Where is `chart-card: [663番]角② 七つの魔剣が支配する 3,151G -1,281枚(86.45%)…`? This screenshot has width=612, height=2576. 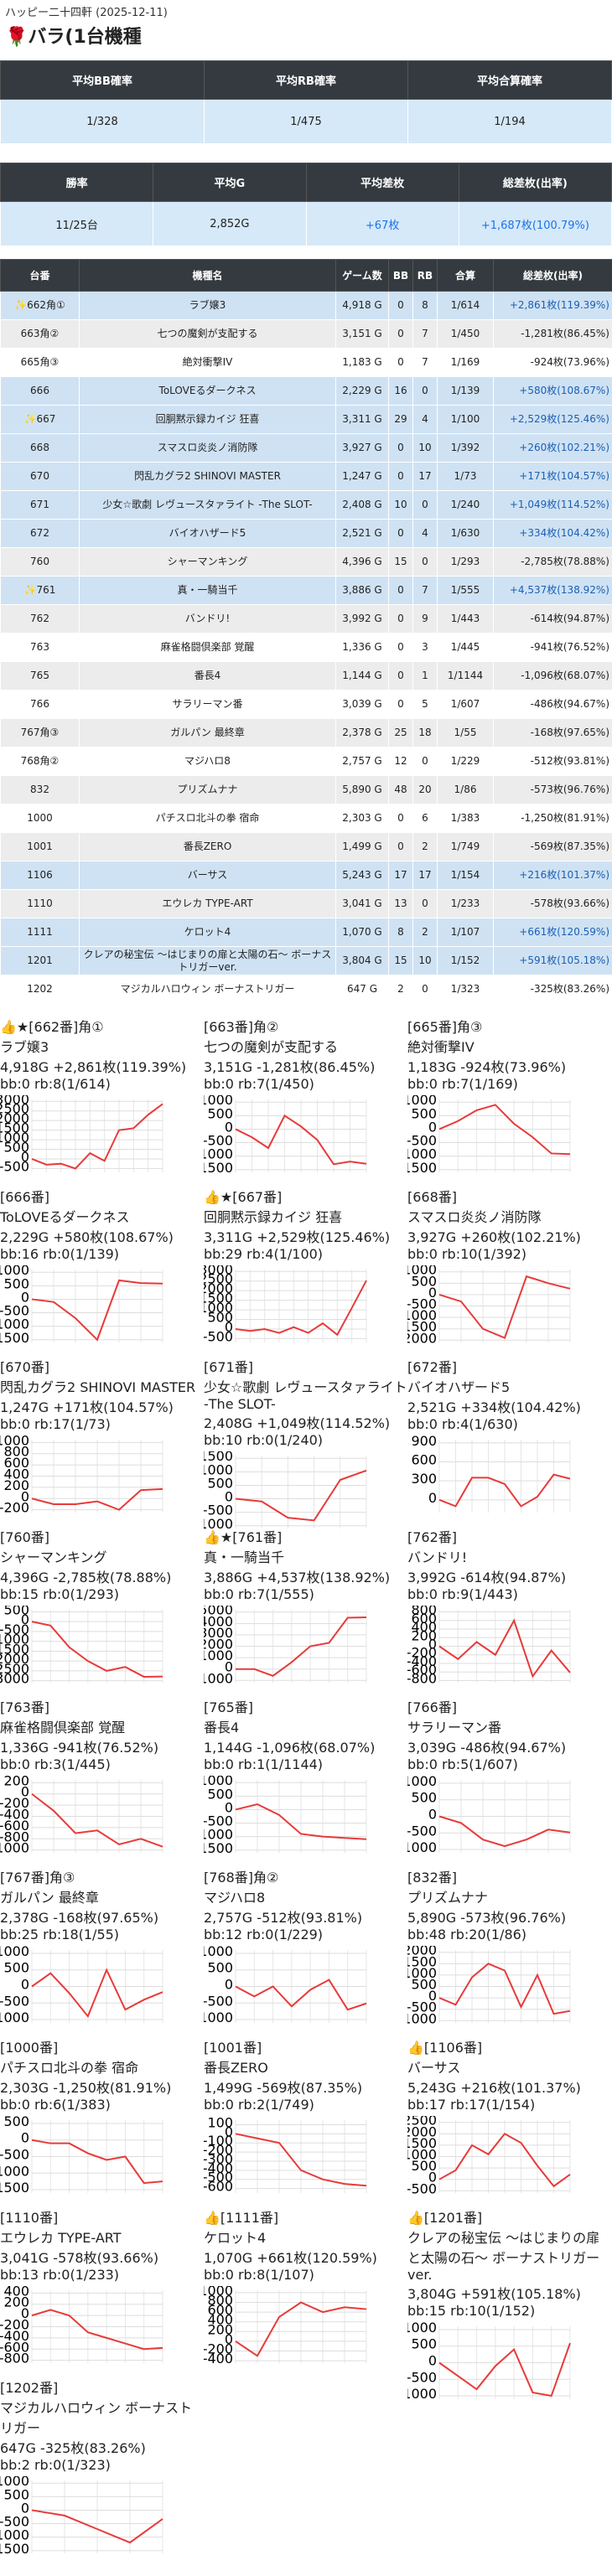 chart-card: [663番]角② 七つの魔剣が支配する 3,151G -1,281枚(86.45%)… is located at coordinates (300, 1101).